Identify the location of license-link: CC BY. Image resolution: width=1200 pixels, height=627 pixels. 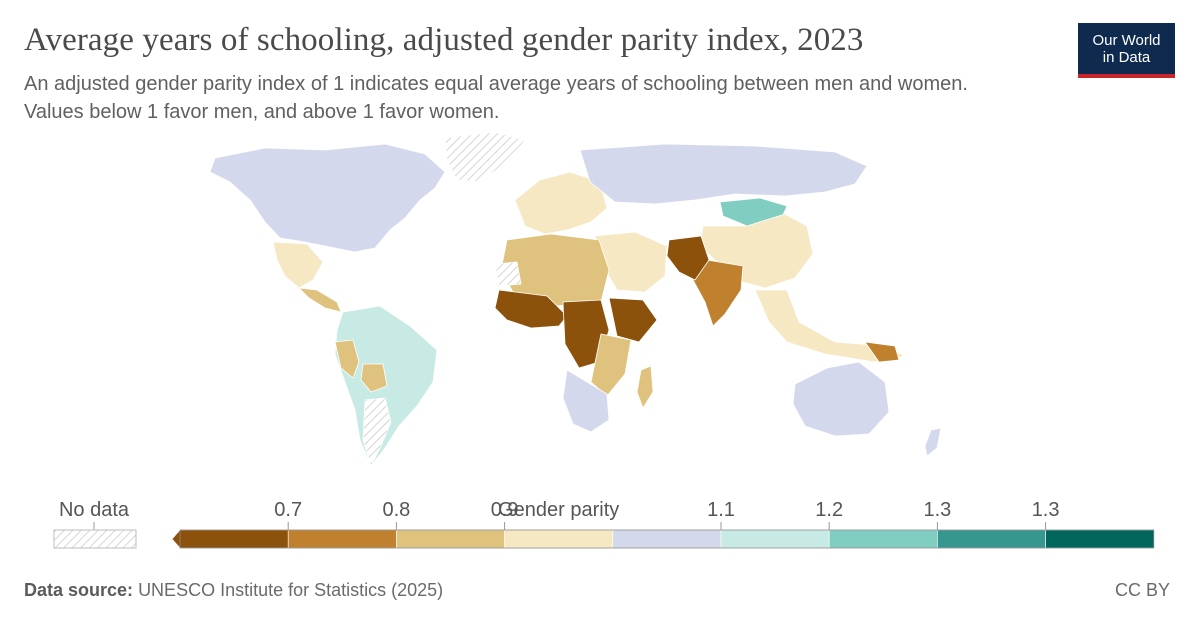
(1142, 590).